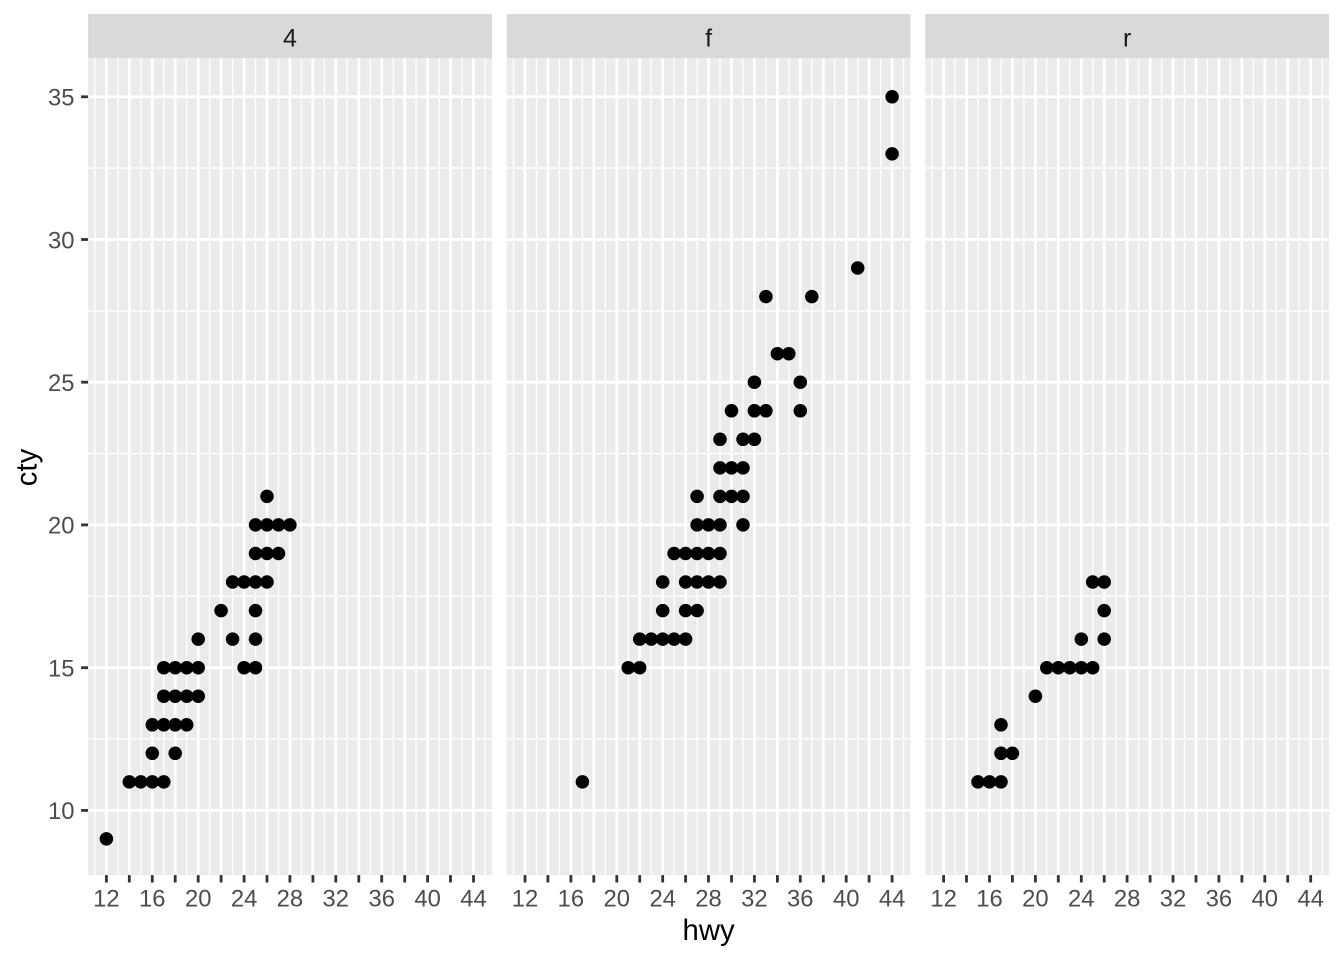 This screenshot has width=1344, height=965. Describe the element at coordinates (61, 669) in the screenshot. I see `svg-text: 15` at that location.